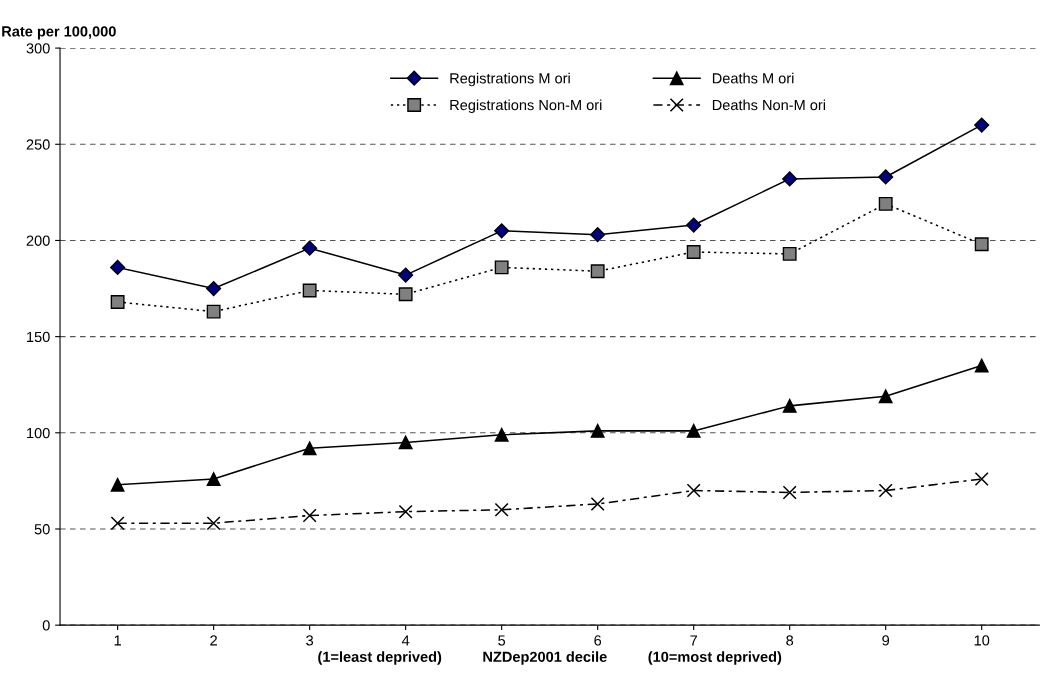 Image resolution: width=1053 pixels, height=687 pixels. I want to click on y-tick-label: 300, so click(38, 48).